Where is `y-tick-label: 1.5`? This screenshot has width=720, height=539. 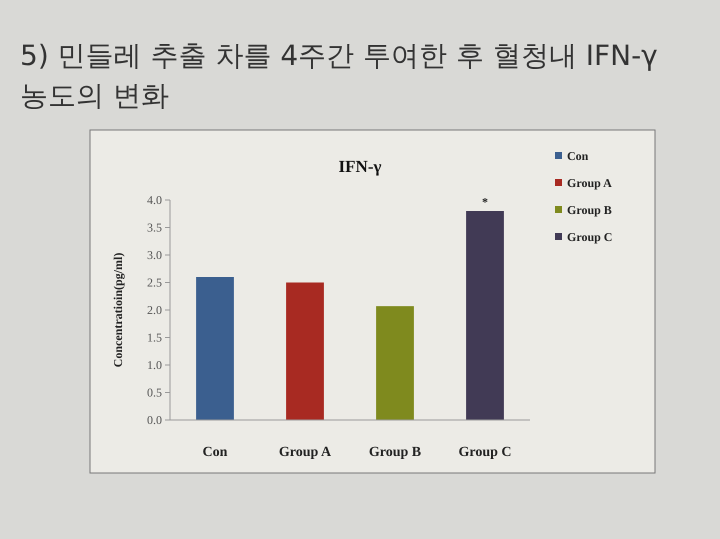 y-tick-label: 1.5 is located at coordinates (154, 337).